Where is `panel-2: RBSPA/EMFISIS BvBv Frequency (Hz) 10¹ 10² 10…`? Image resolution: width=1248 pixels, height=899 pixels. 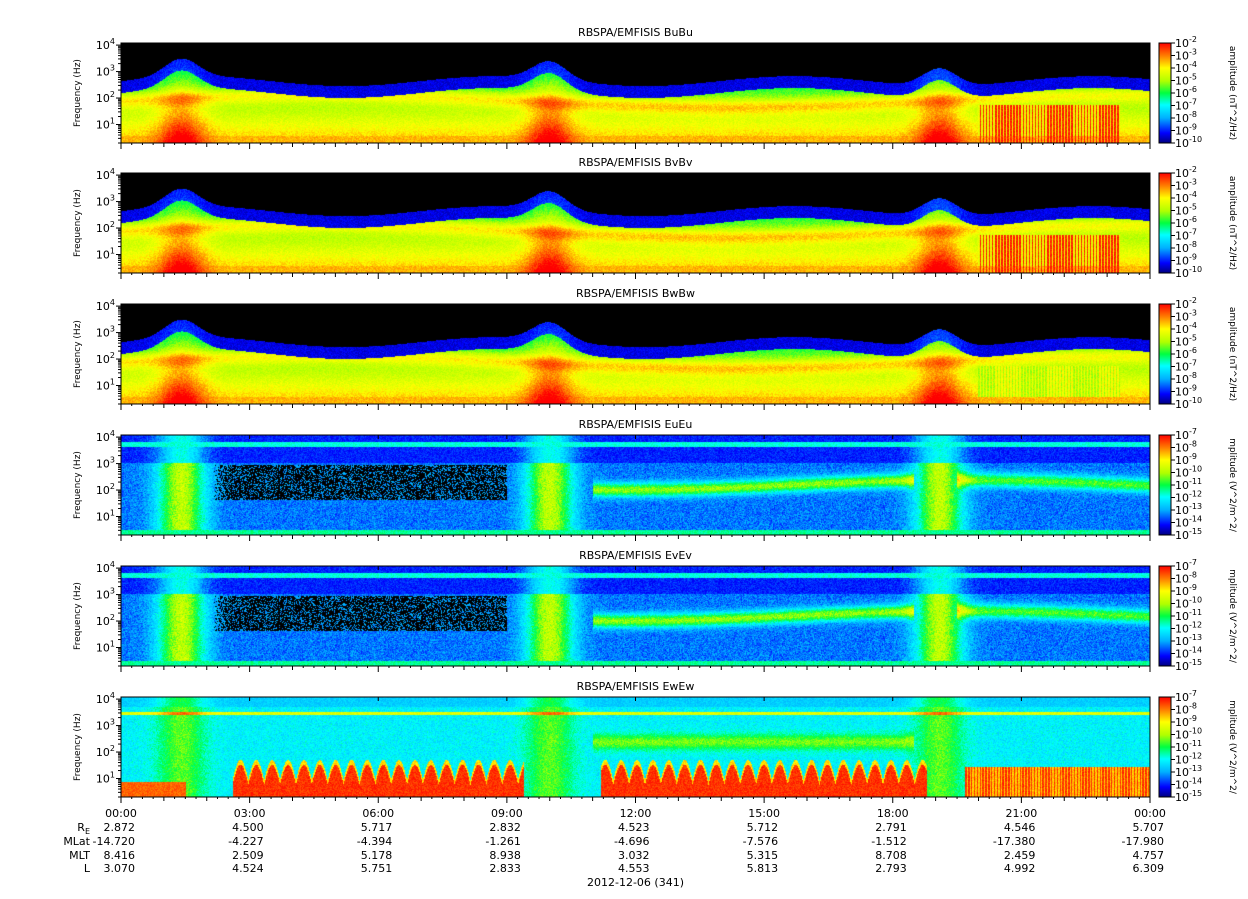
panel-2: RBSPA/EMFISIS BvBv Frequency (Hz) 10¹ 10² 10… is located at coordinates (655, 218).